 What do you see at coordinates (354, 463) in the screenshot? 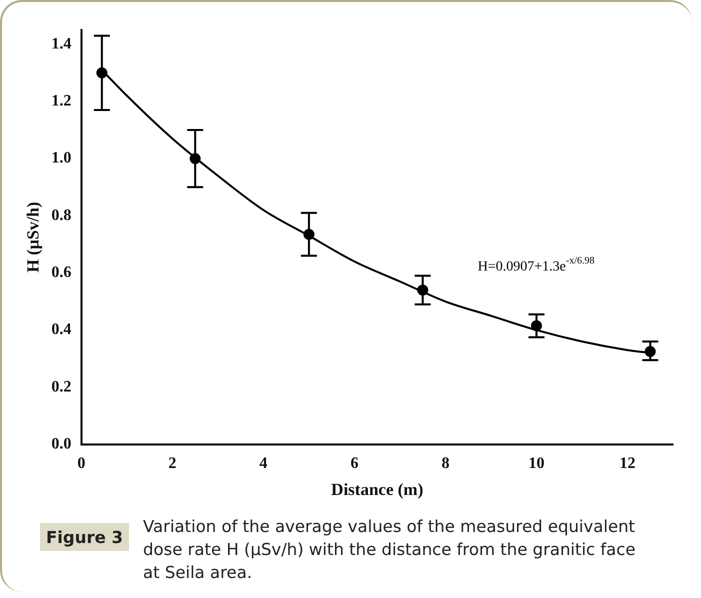
I see `x-tick-label: 6` at bounding box center [354, 463].